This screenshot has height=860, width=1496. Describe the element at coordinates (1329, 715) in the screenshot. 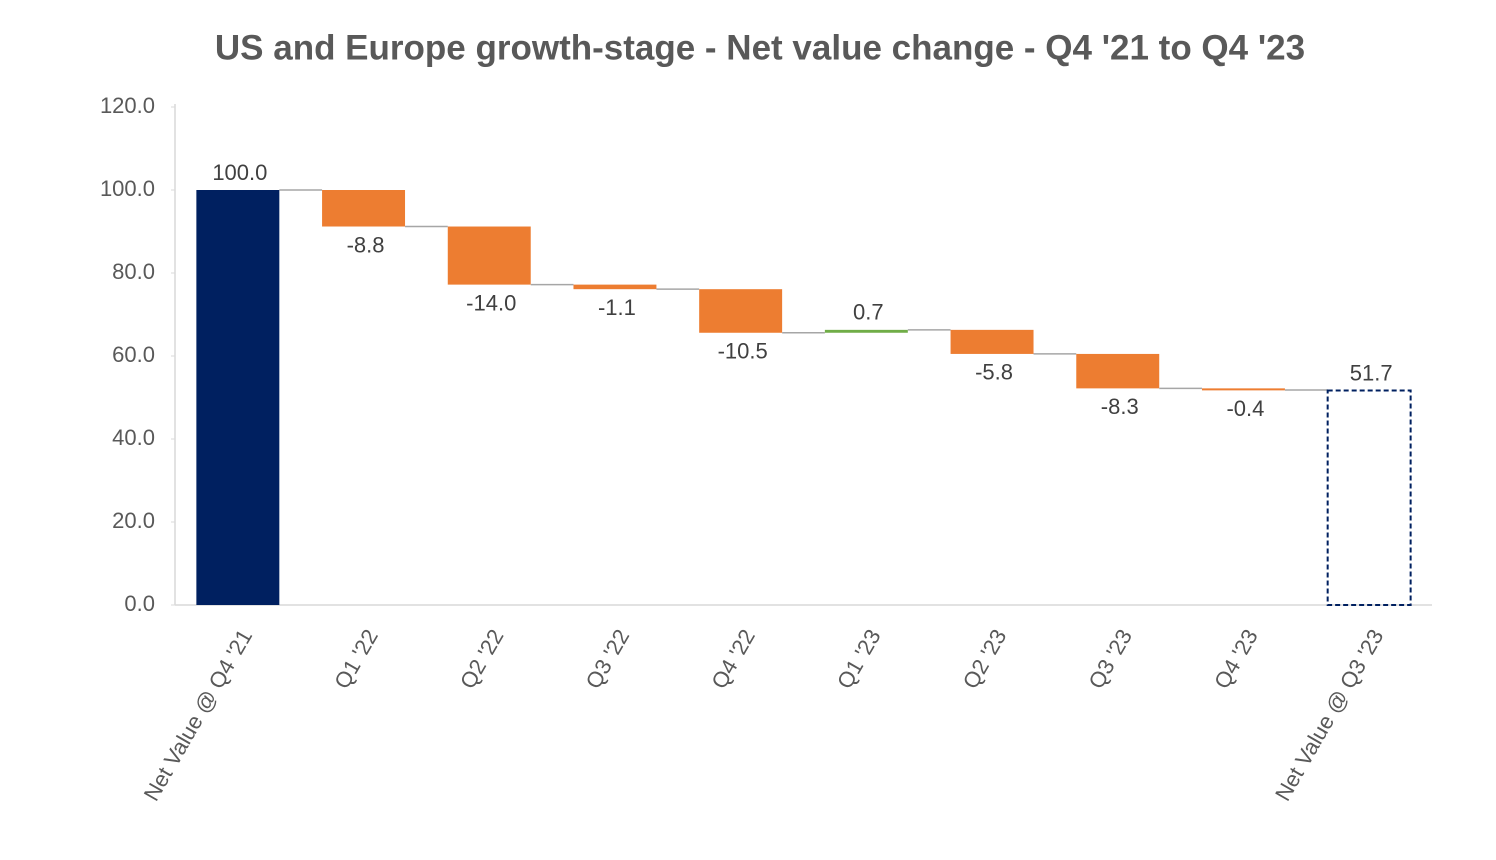

I see `x-tick-label: Net Value @ Q3 '23` at that location.